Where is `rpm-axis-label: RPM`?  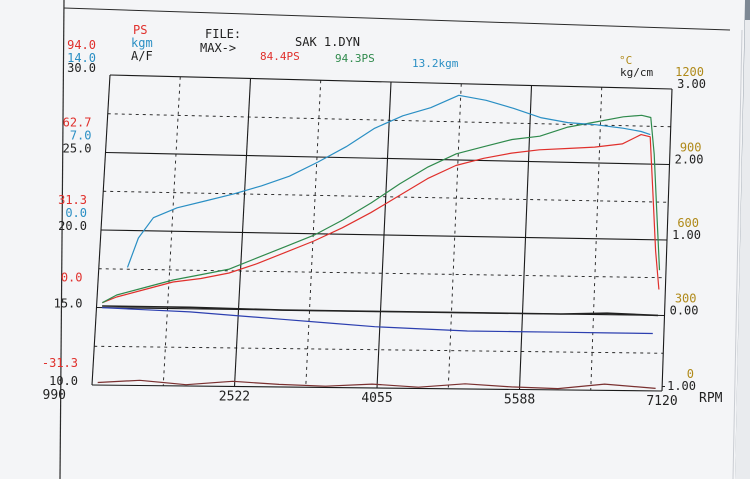 rpm-axis-label: RPM is located at coordinates (711, 398).